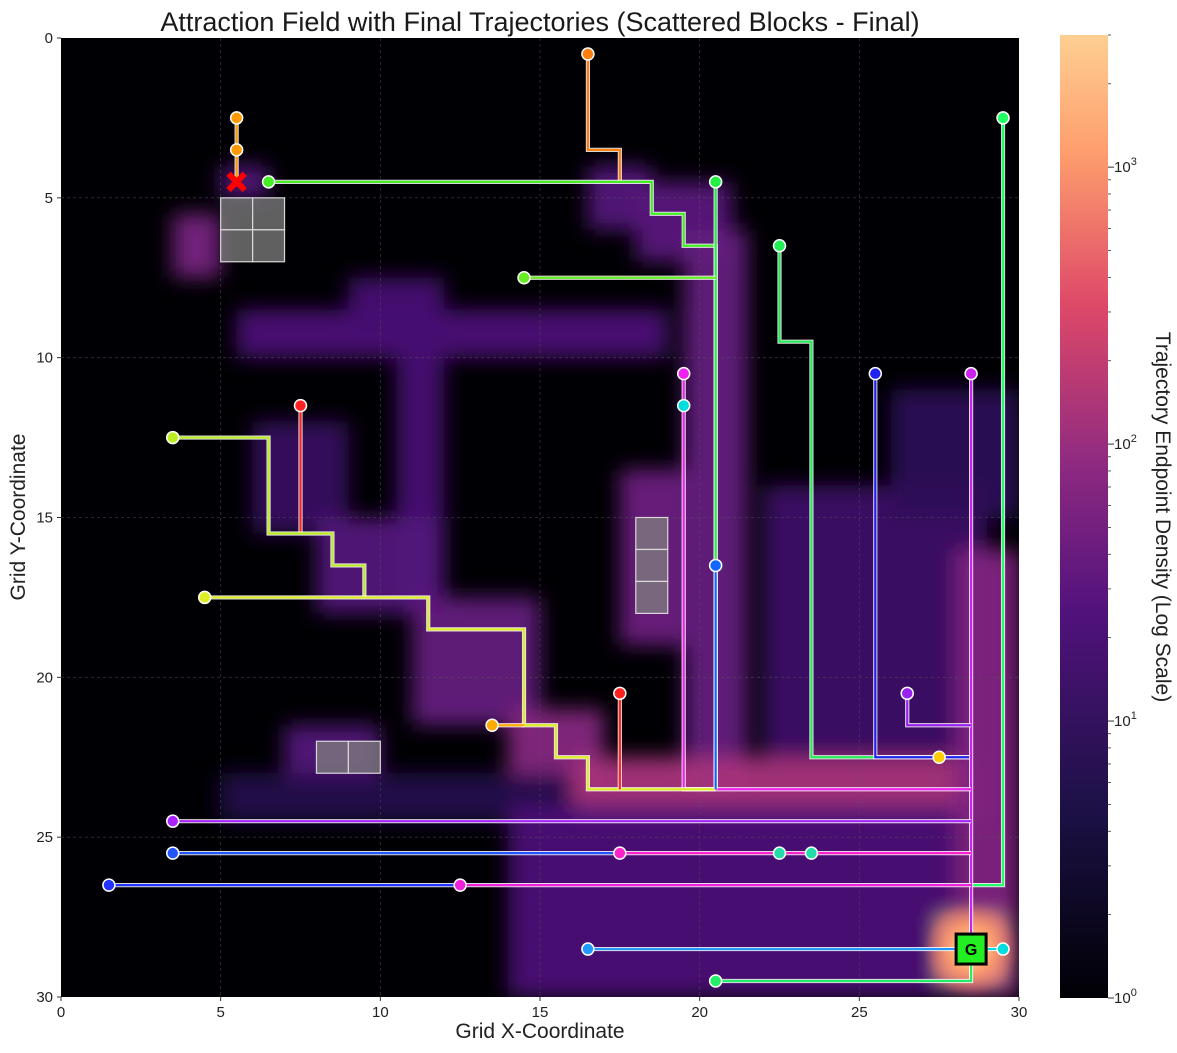 This screenshot has width=1177, height=1053. What do you see at coordinates (1125, 720) in the screenshot?
I see `colorbar-tick-label: 10¹` at bounding box center [1125, 720].